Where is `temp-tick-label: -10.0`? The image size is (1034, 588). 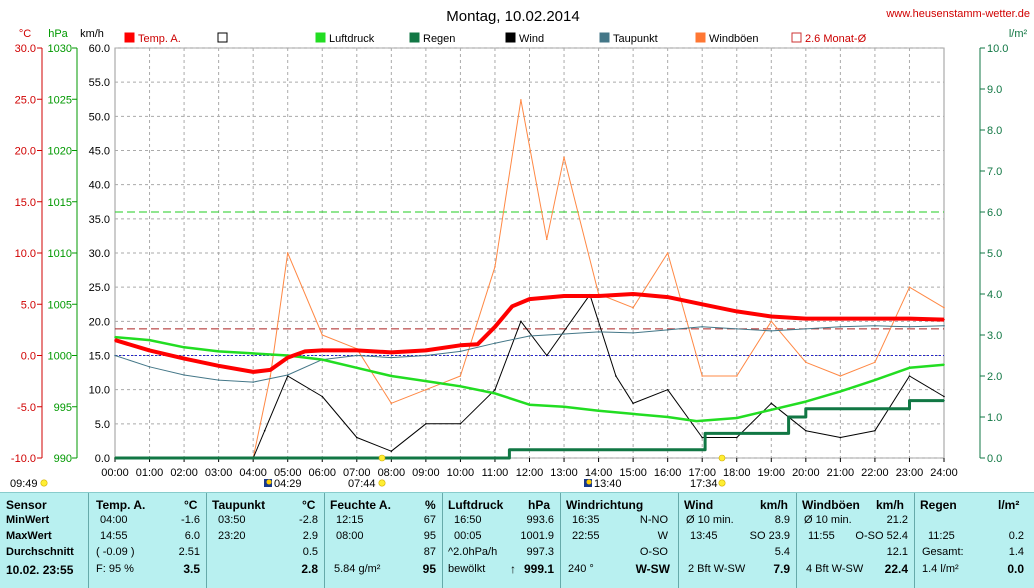
temp-tick-label: -10.0 is located at coordinates (23, 459).